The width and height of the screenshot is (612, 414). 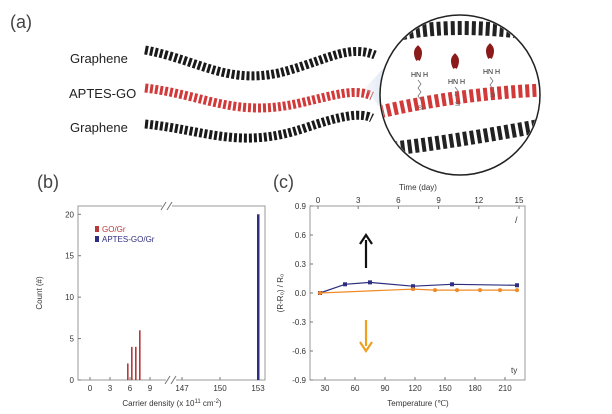 What do you see at coordinates (258, 388) in the screenshot?
I see `x-tick-label-b: 153` at bounding box center [258, 388].